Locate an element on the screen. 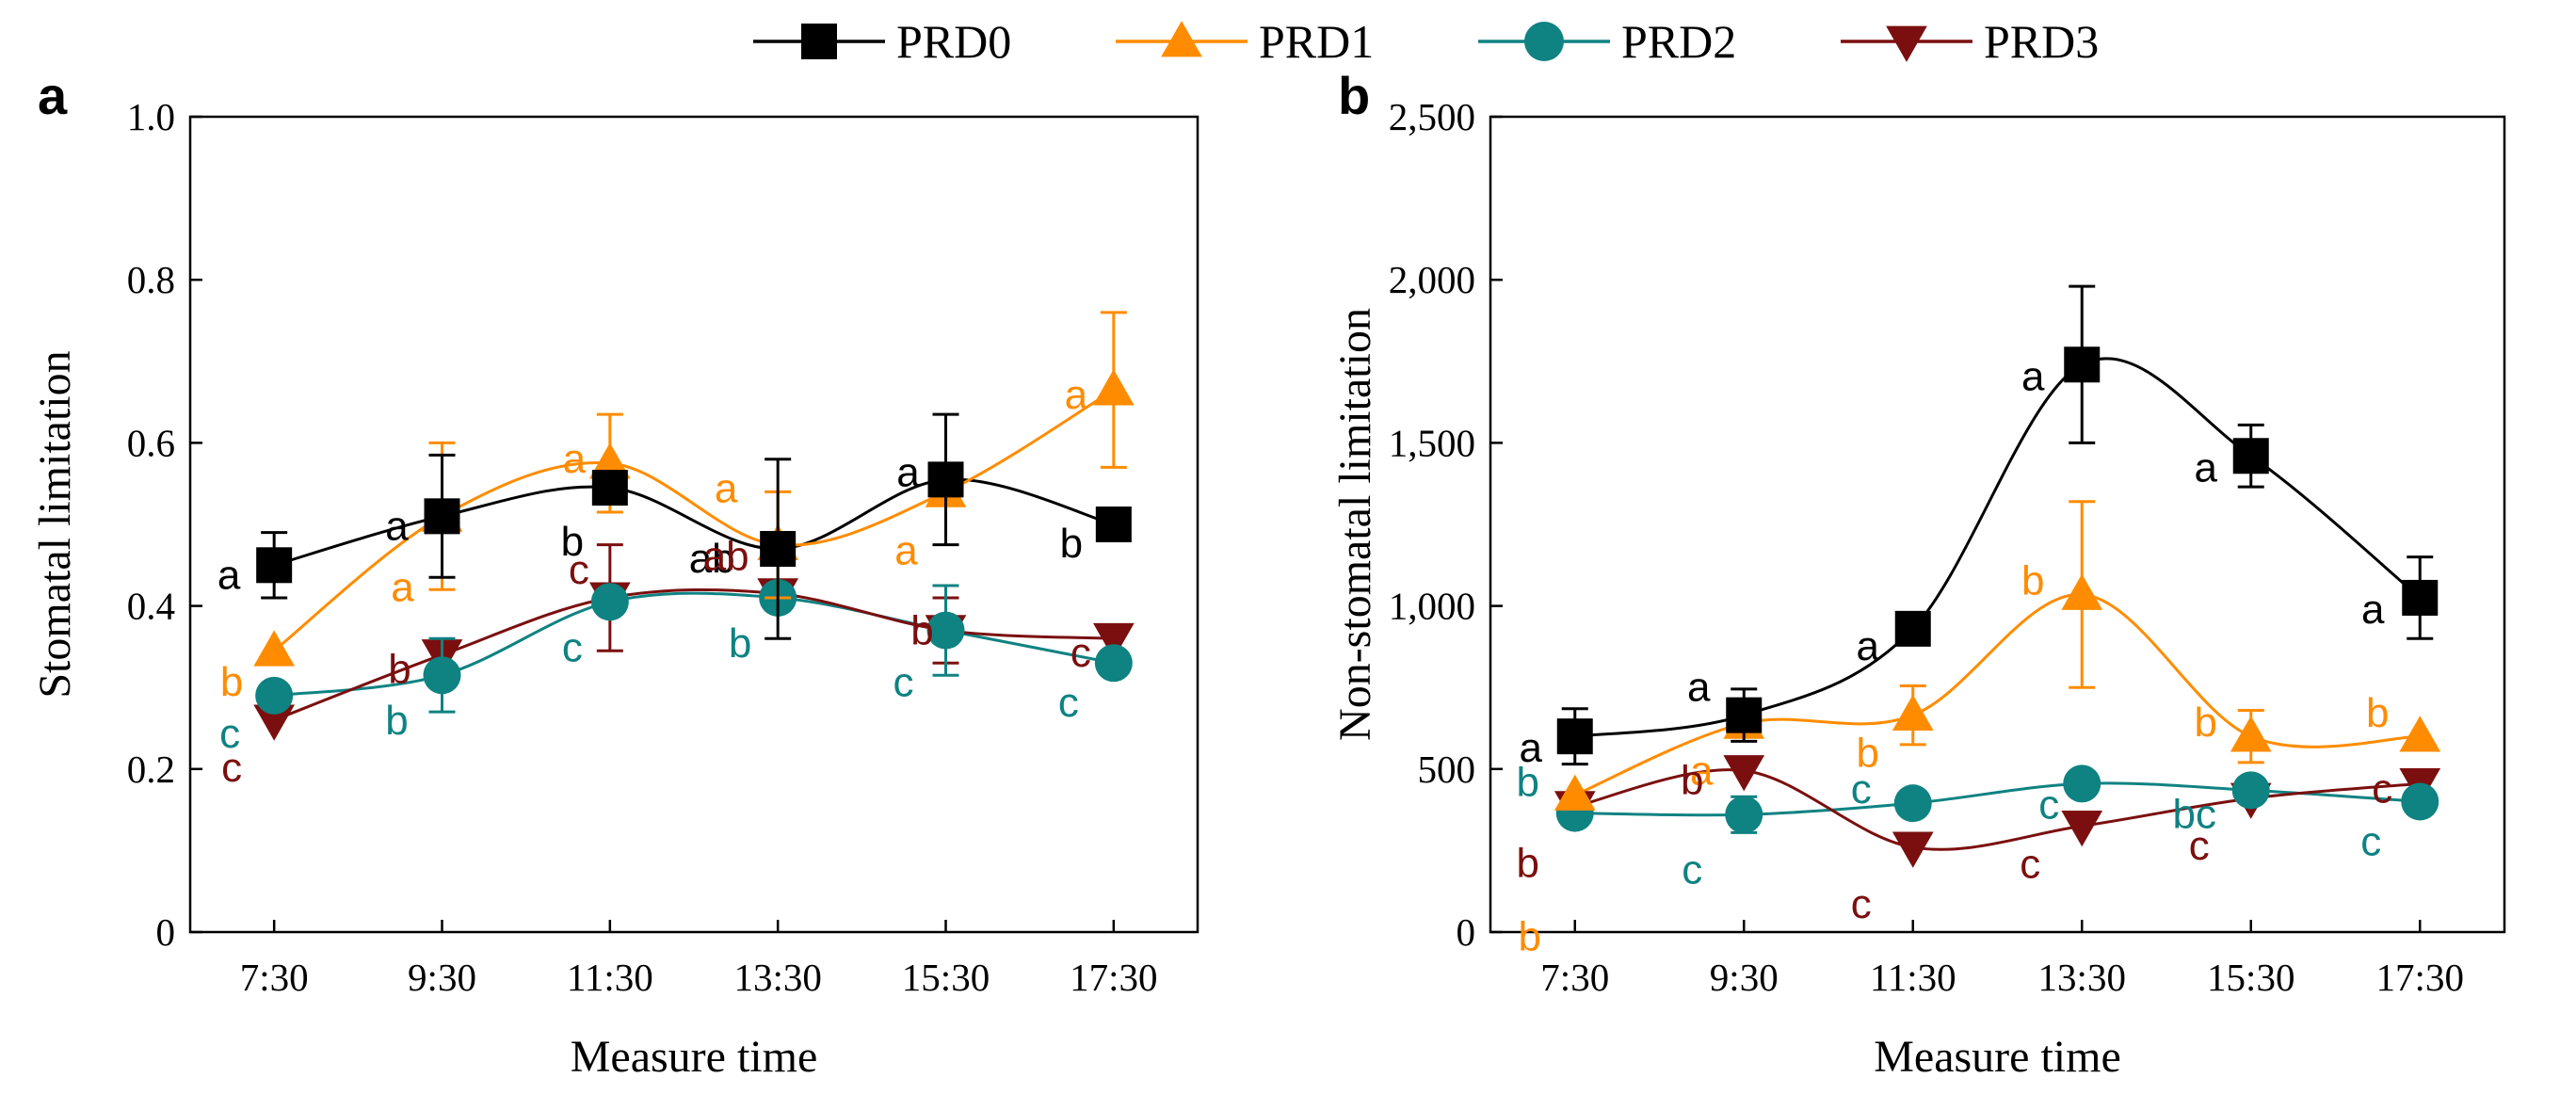  significance-letter: ab is located at coordinates (726, 557).